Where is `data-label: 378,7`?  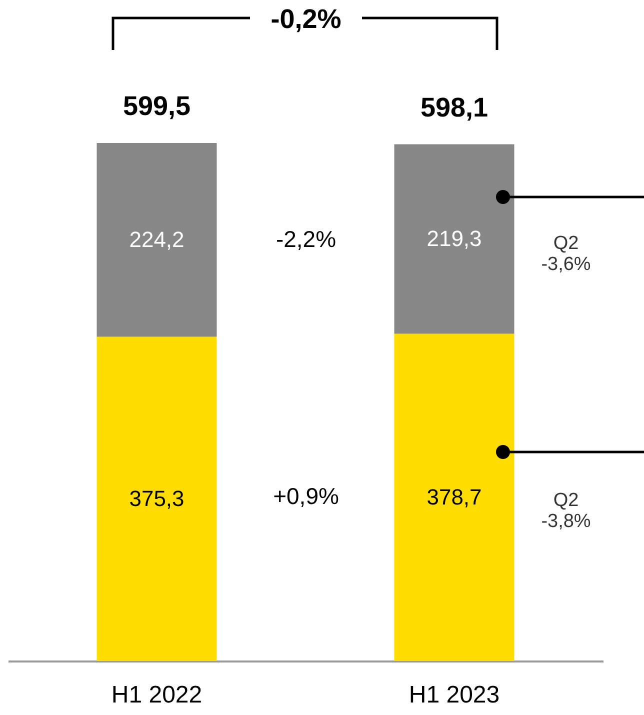
data-label: 378,7 is located at coordinates (454, 497).